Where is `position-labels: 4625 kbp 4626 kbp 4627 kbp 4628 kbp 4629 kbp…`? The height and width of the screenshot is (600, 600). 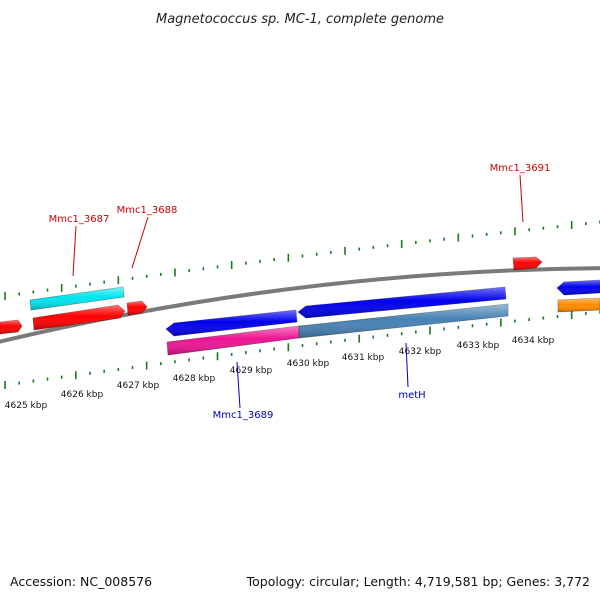 position-labels: 4625 kbp 4626 kbp 4627 kbp 4628 kbp 4629 kbp… is located at coordinates (280, 373).